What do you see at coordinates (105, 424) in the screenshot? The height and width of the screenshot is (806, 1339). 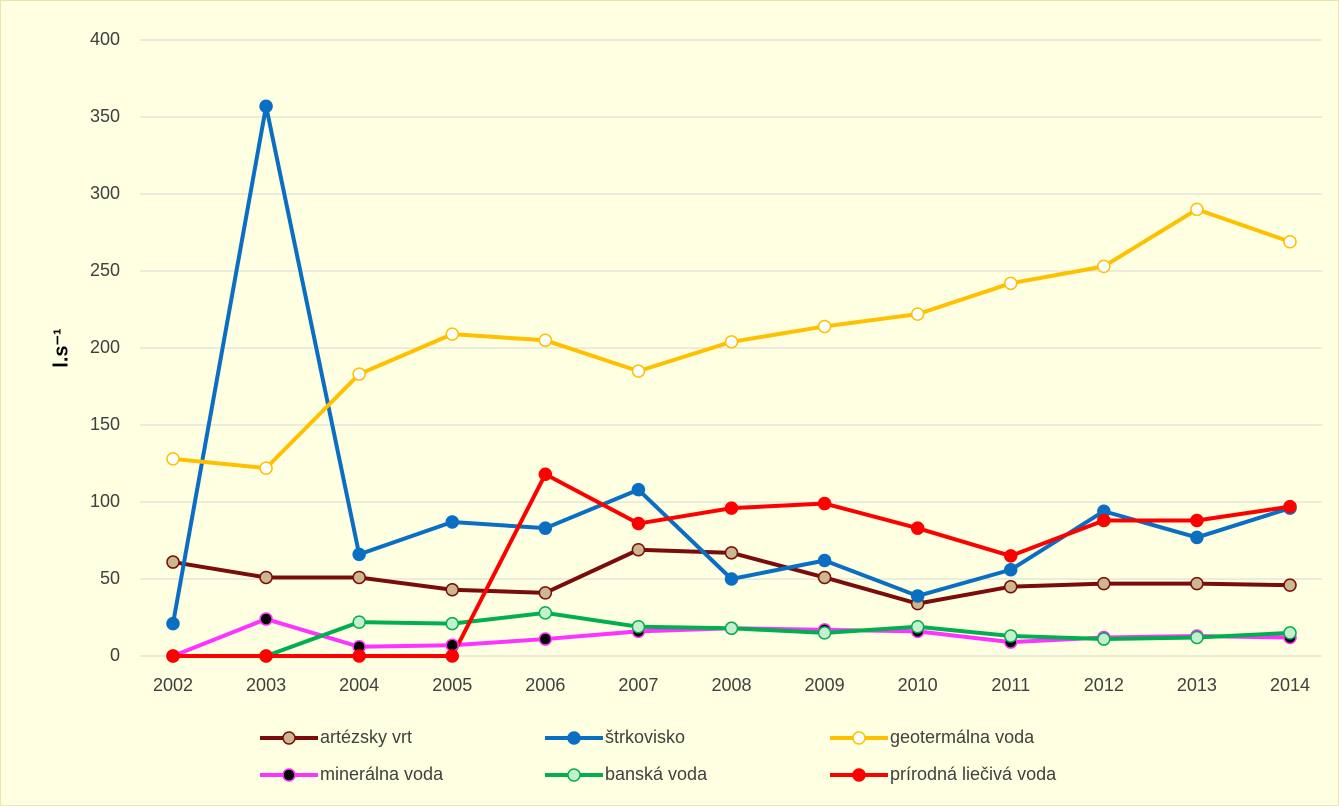 I see `y-tick-label: 150` at bounding box center [105, 424].